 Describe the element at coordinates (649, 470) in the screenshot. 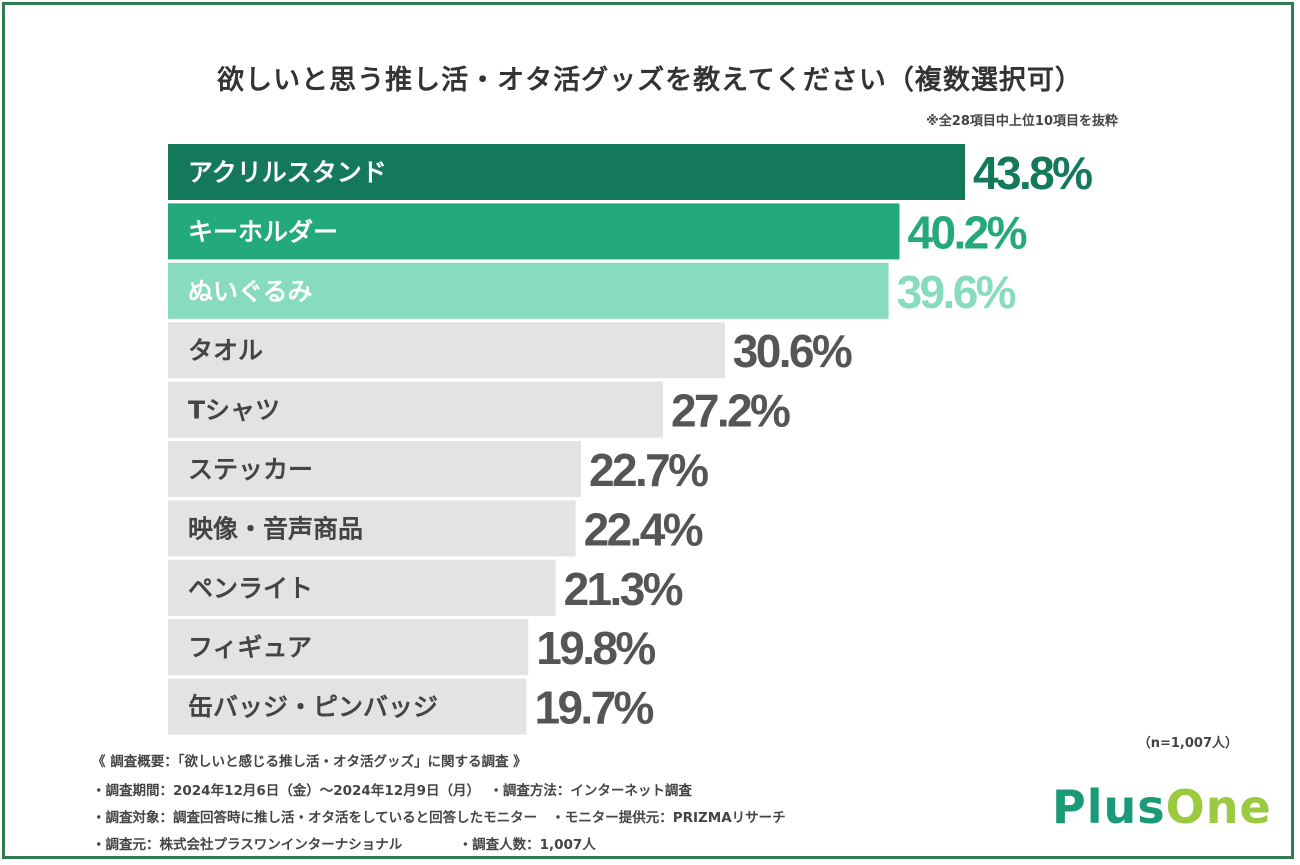

I see `value-label: 22.7%` at that location.